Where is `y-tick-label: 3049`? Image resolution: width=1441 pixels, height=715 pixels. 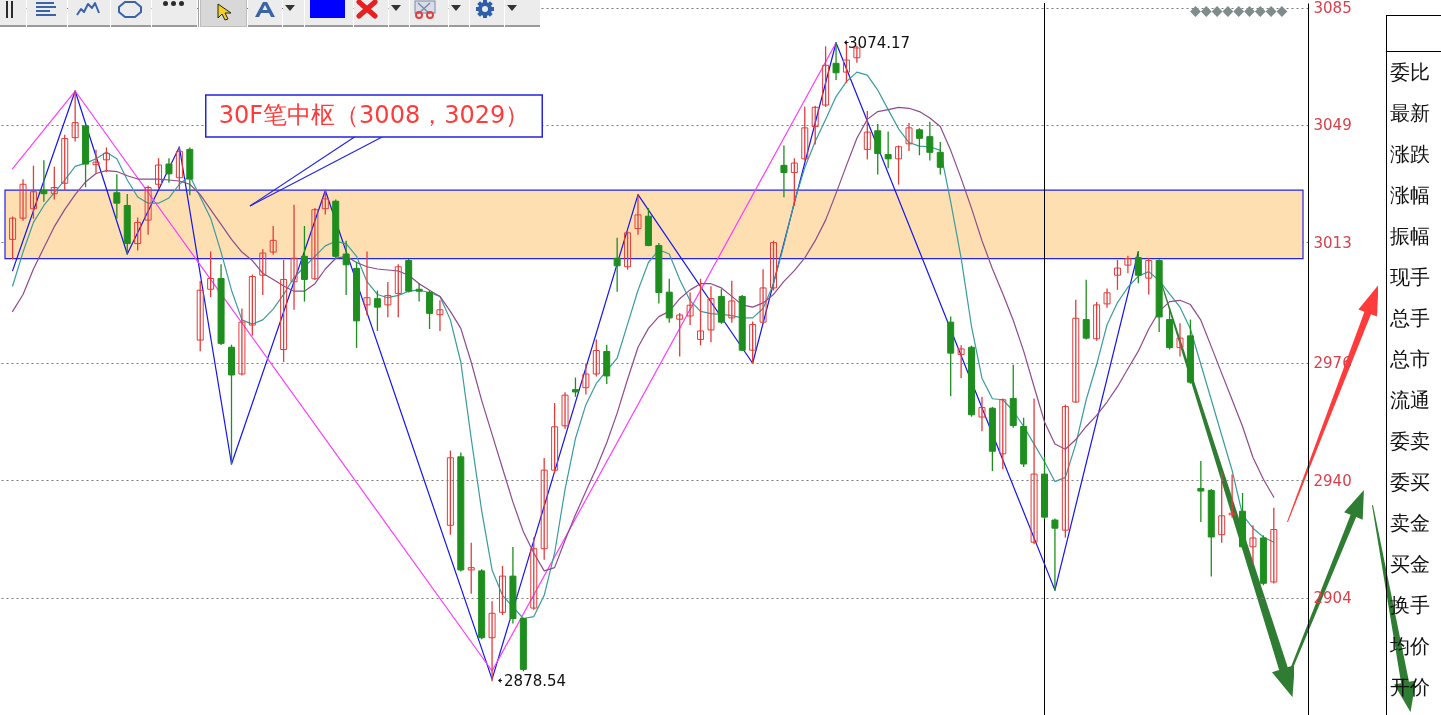 y-tick-label: 3049 is located at coordinates (1332, 125).